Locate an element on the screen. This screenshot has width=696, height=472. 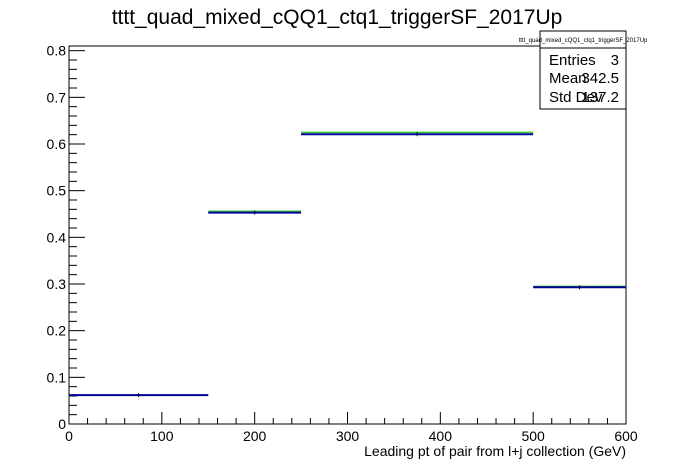
y-tick-label: 0.8 is located at coordinates (57, 51).